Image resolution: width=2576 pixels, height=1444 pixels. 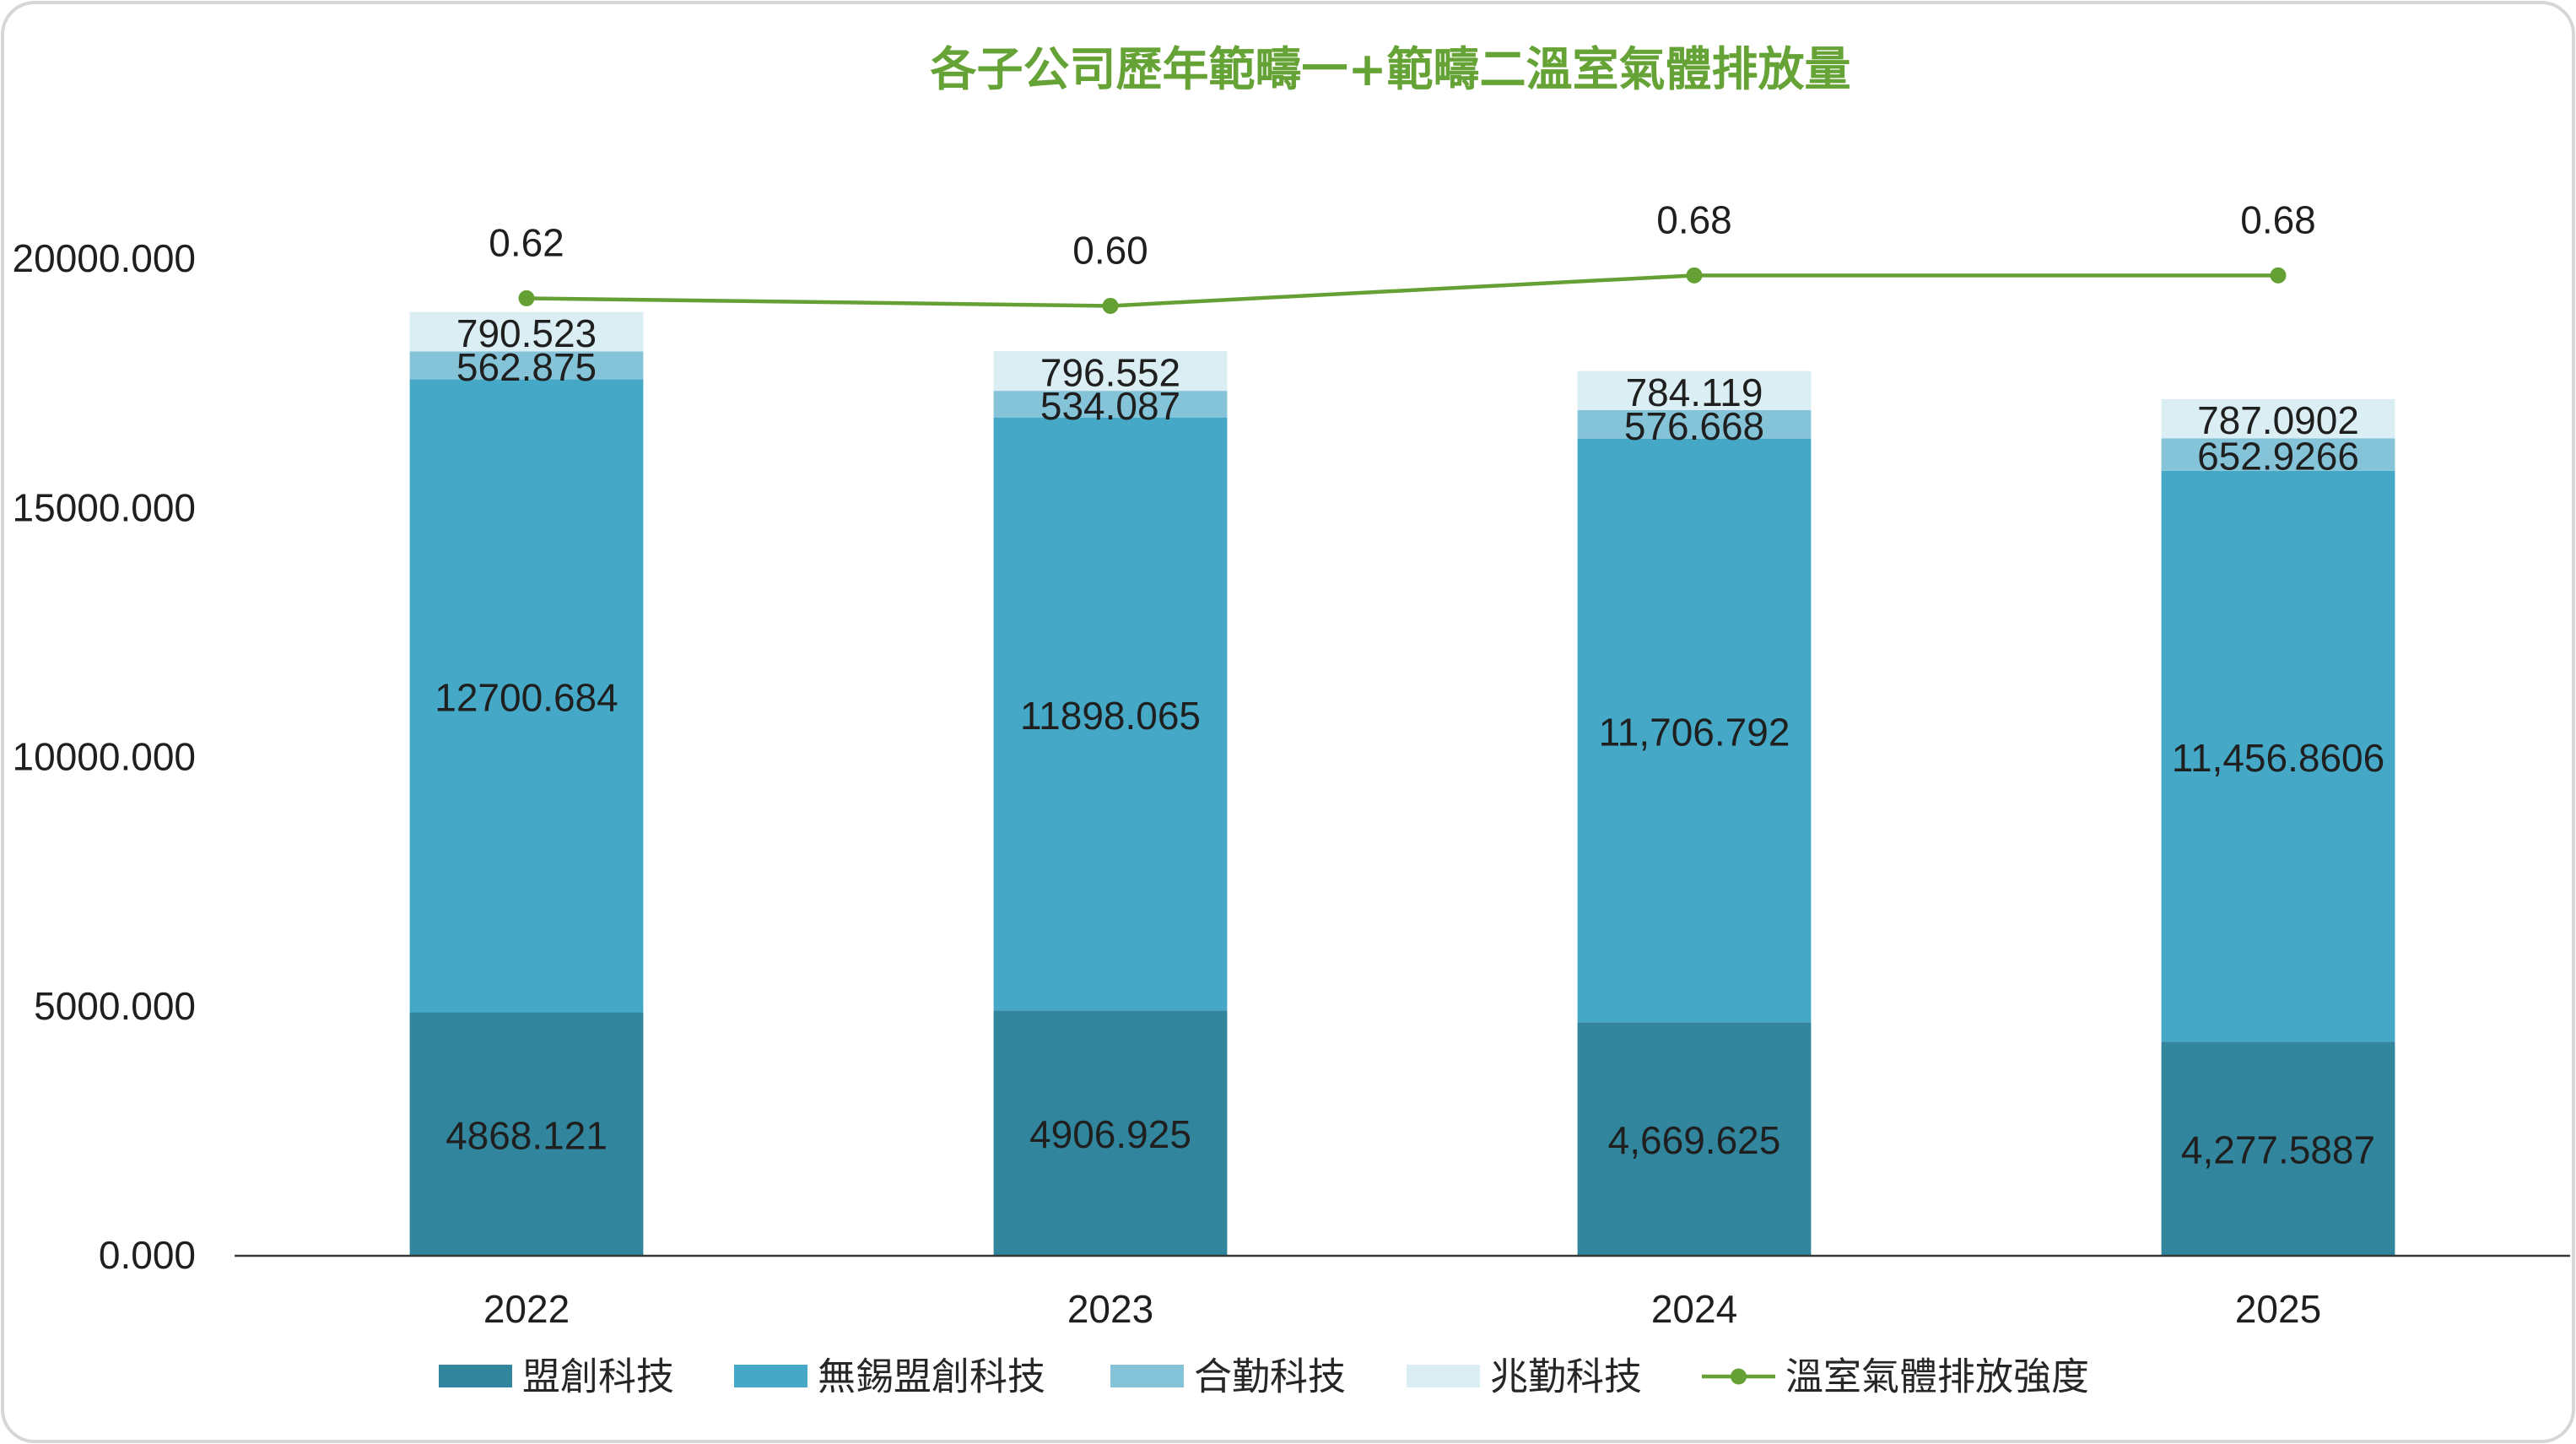 I want to click on bar-series-2-2023, so click(x=1110, y=714).